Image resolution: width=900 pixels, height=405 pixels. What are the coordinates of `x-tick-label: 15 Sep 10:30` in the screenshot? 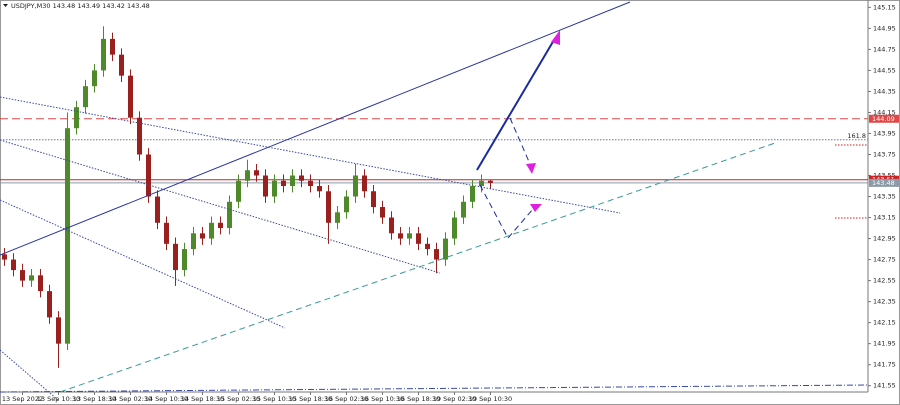 It's located at (274, 399).